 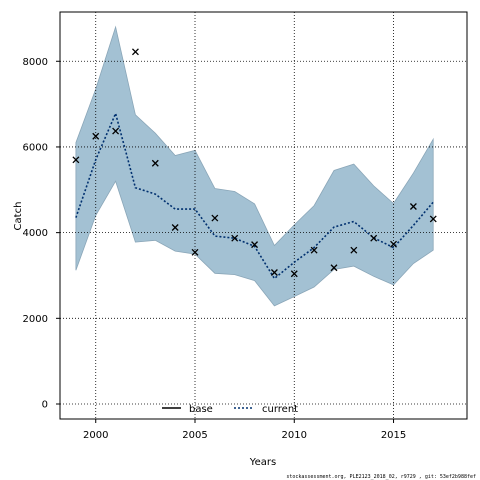 I want to click on x-tick-label: 2015, so click(x=393, y=435).